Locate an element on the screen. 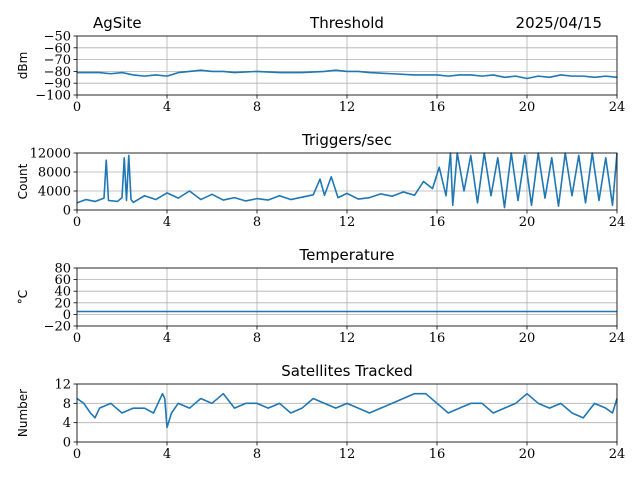  y-tick-label: 8000 is located at coordinates (54, 173).